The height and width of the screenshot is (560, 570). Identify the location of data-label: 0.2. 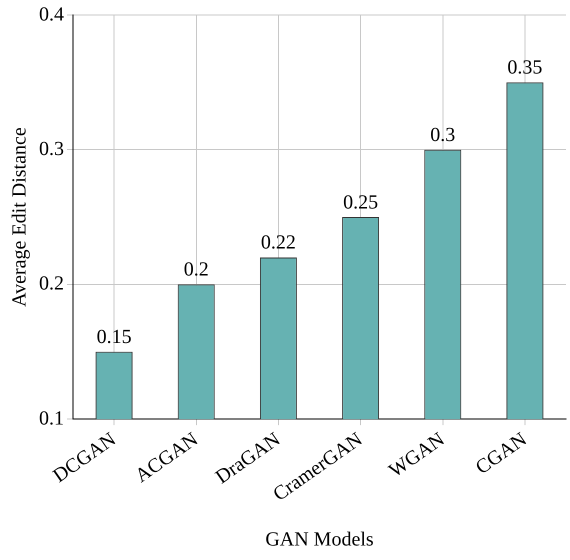
(196, 269).